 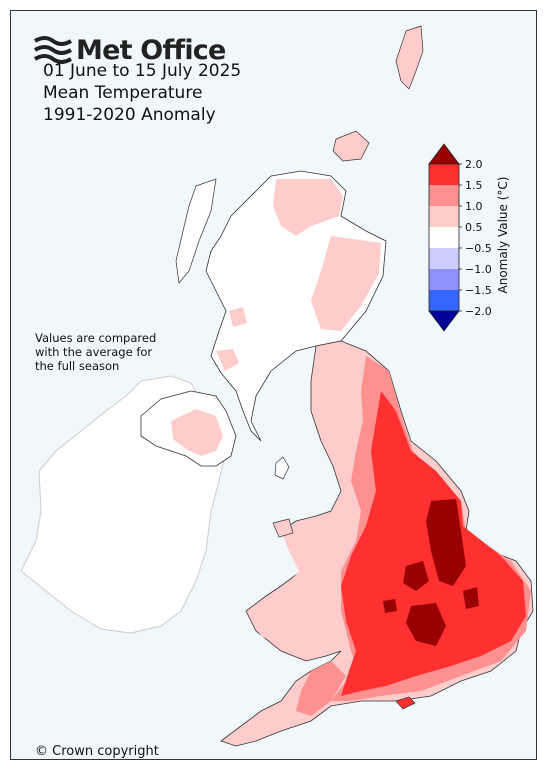 I want to click on outer-hebrides, so click(x=196, y=231).